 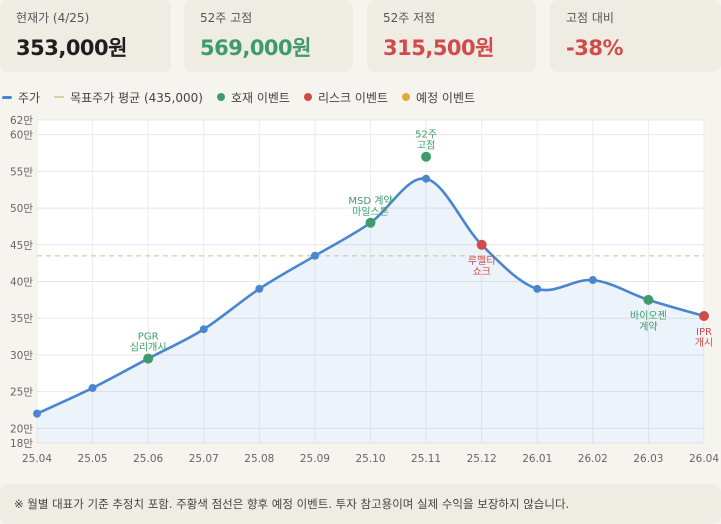 What do you see at coordinates (482, 261) in the screenshot?
I see `event-label: 루멜티` at bounding box center [482, 261].